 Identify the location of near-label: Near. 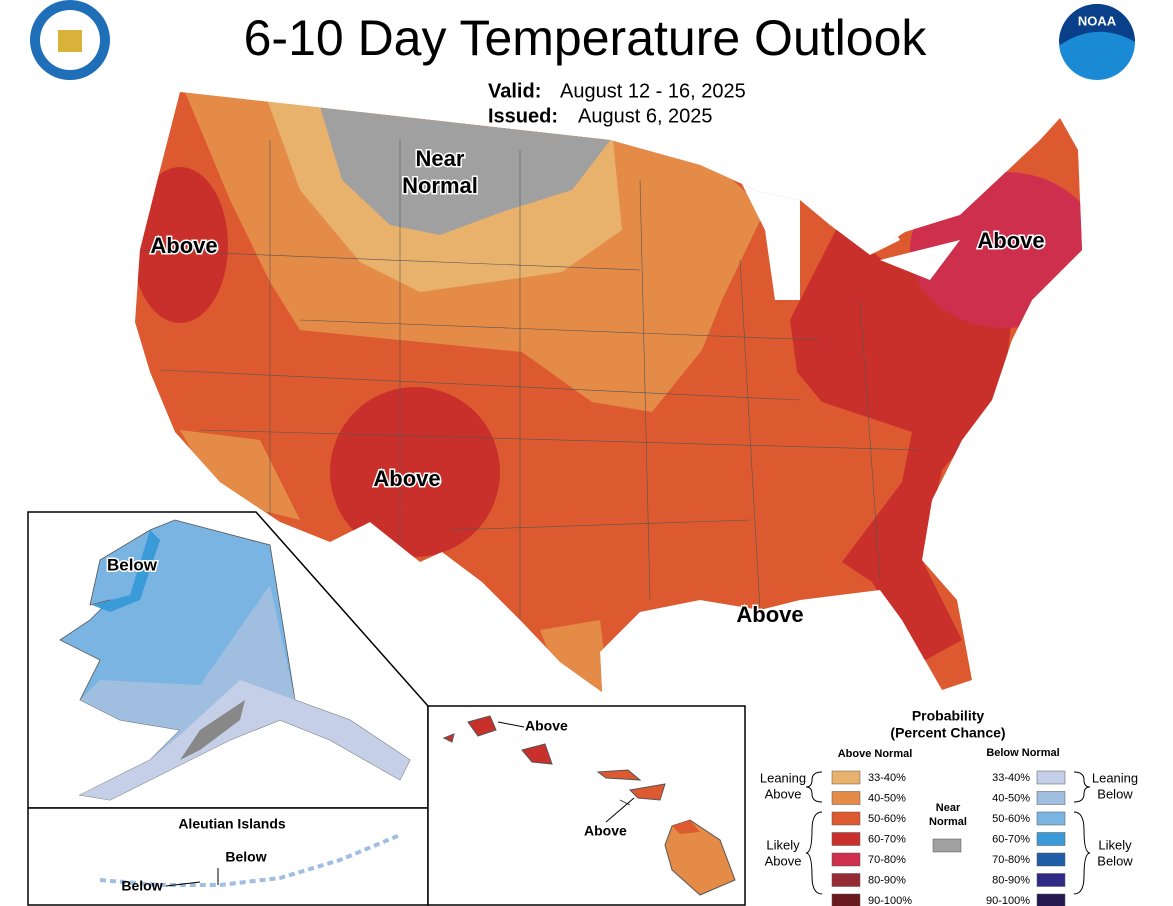
(948, 808).